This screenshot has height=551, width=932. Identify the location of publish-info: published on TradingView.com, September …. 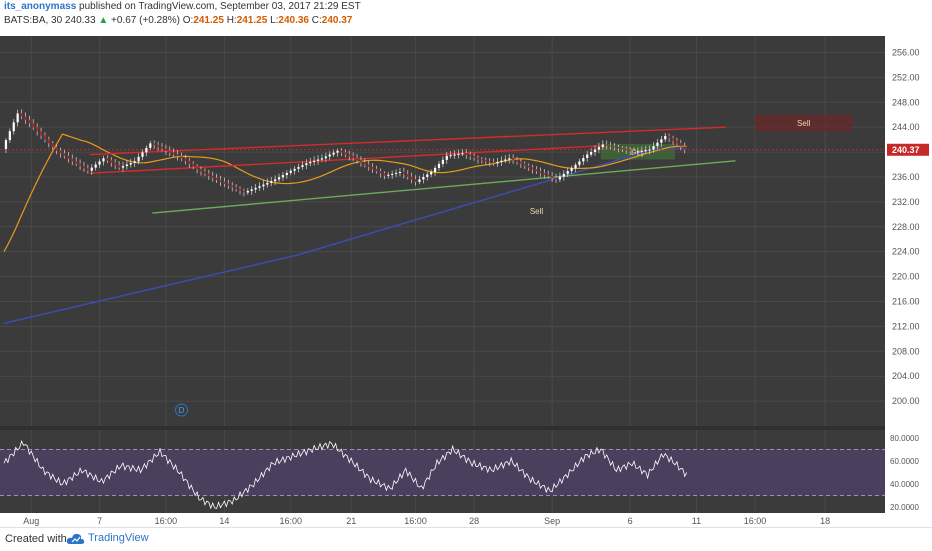
(218, 6).